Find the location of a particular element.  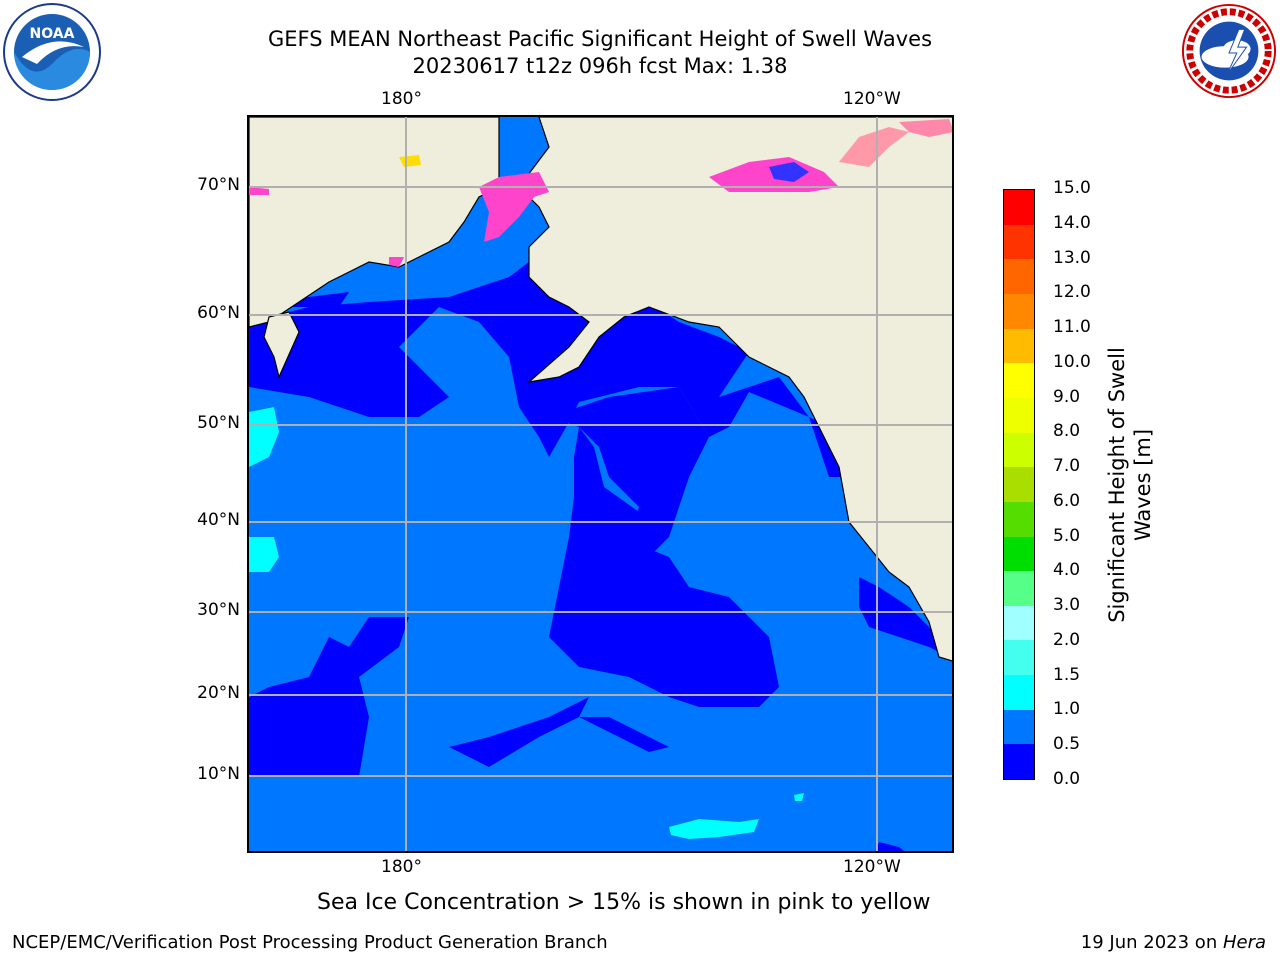

colorbar-tick-label: 6.0 is located at coordinates (1067, 500).